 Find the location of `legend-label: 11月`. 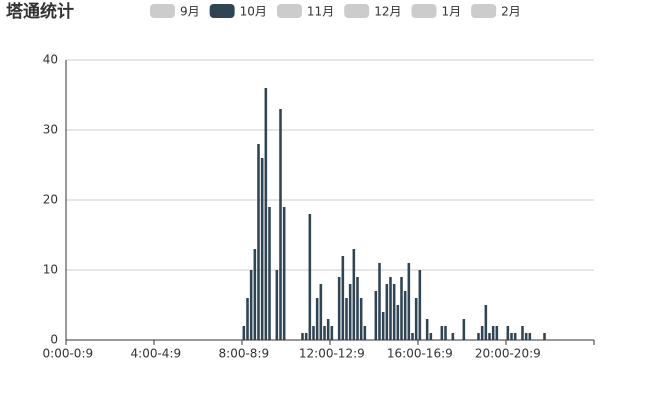

legend-label: 11月 is located at coordinates (320, 12).